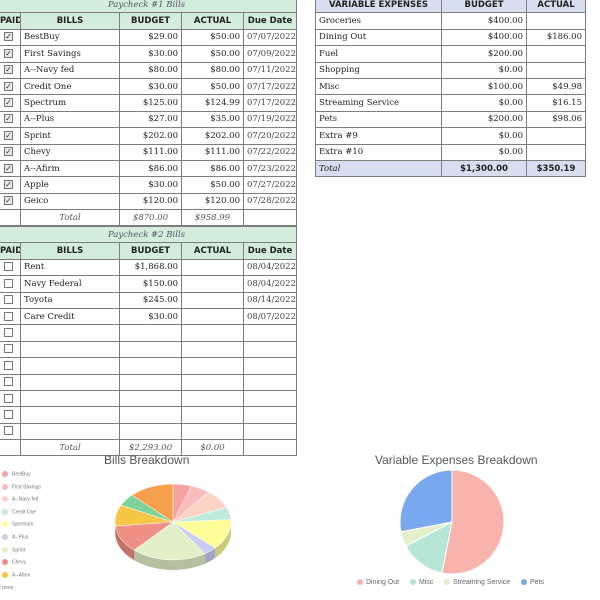  What do you see at coordinates (270, 70) in the screenshot?
I see `due-date-cell: 07/11/2022` at bounding box center [270, 70].